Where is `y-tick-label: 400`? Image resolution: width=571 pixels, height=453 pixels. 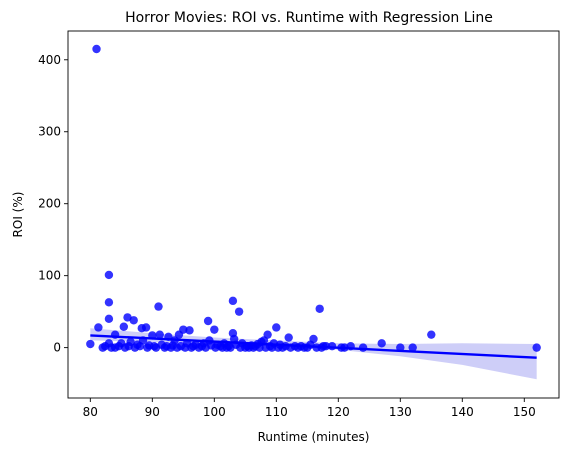
y-tick-label: 400 is located at coordinates (49, 60).